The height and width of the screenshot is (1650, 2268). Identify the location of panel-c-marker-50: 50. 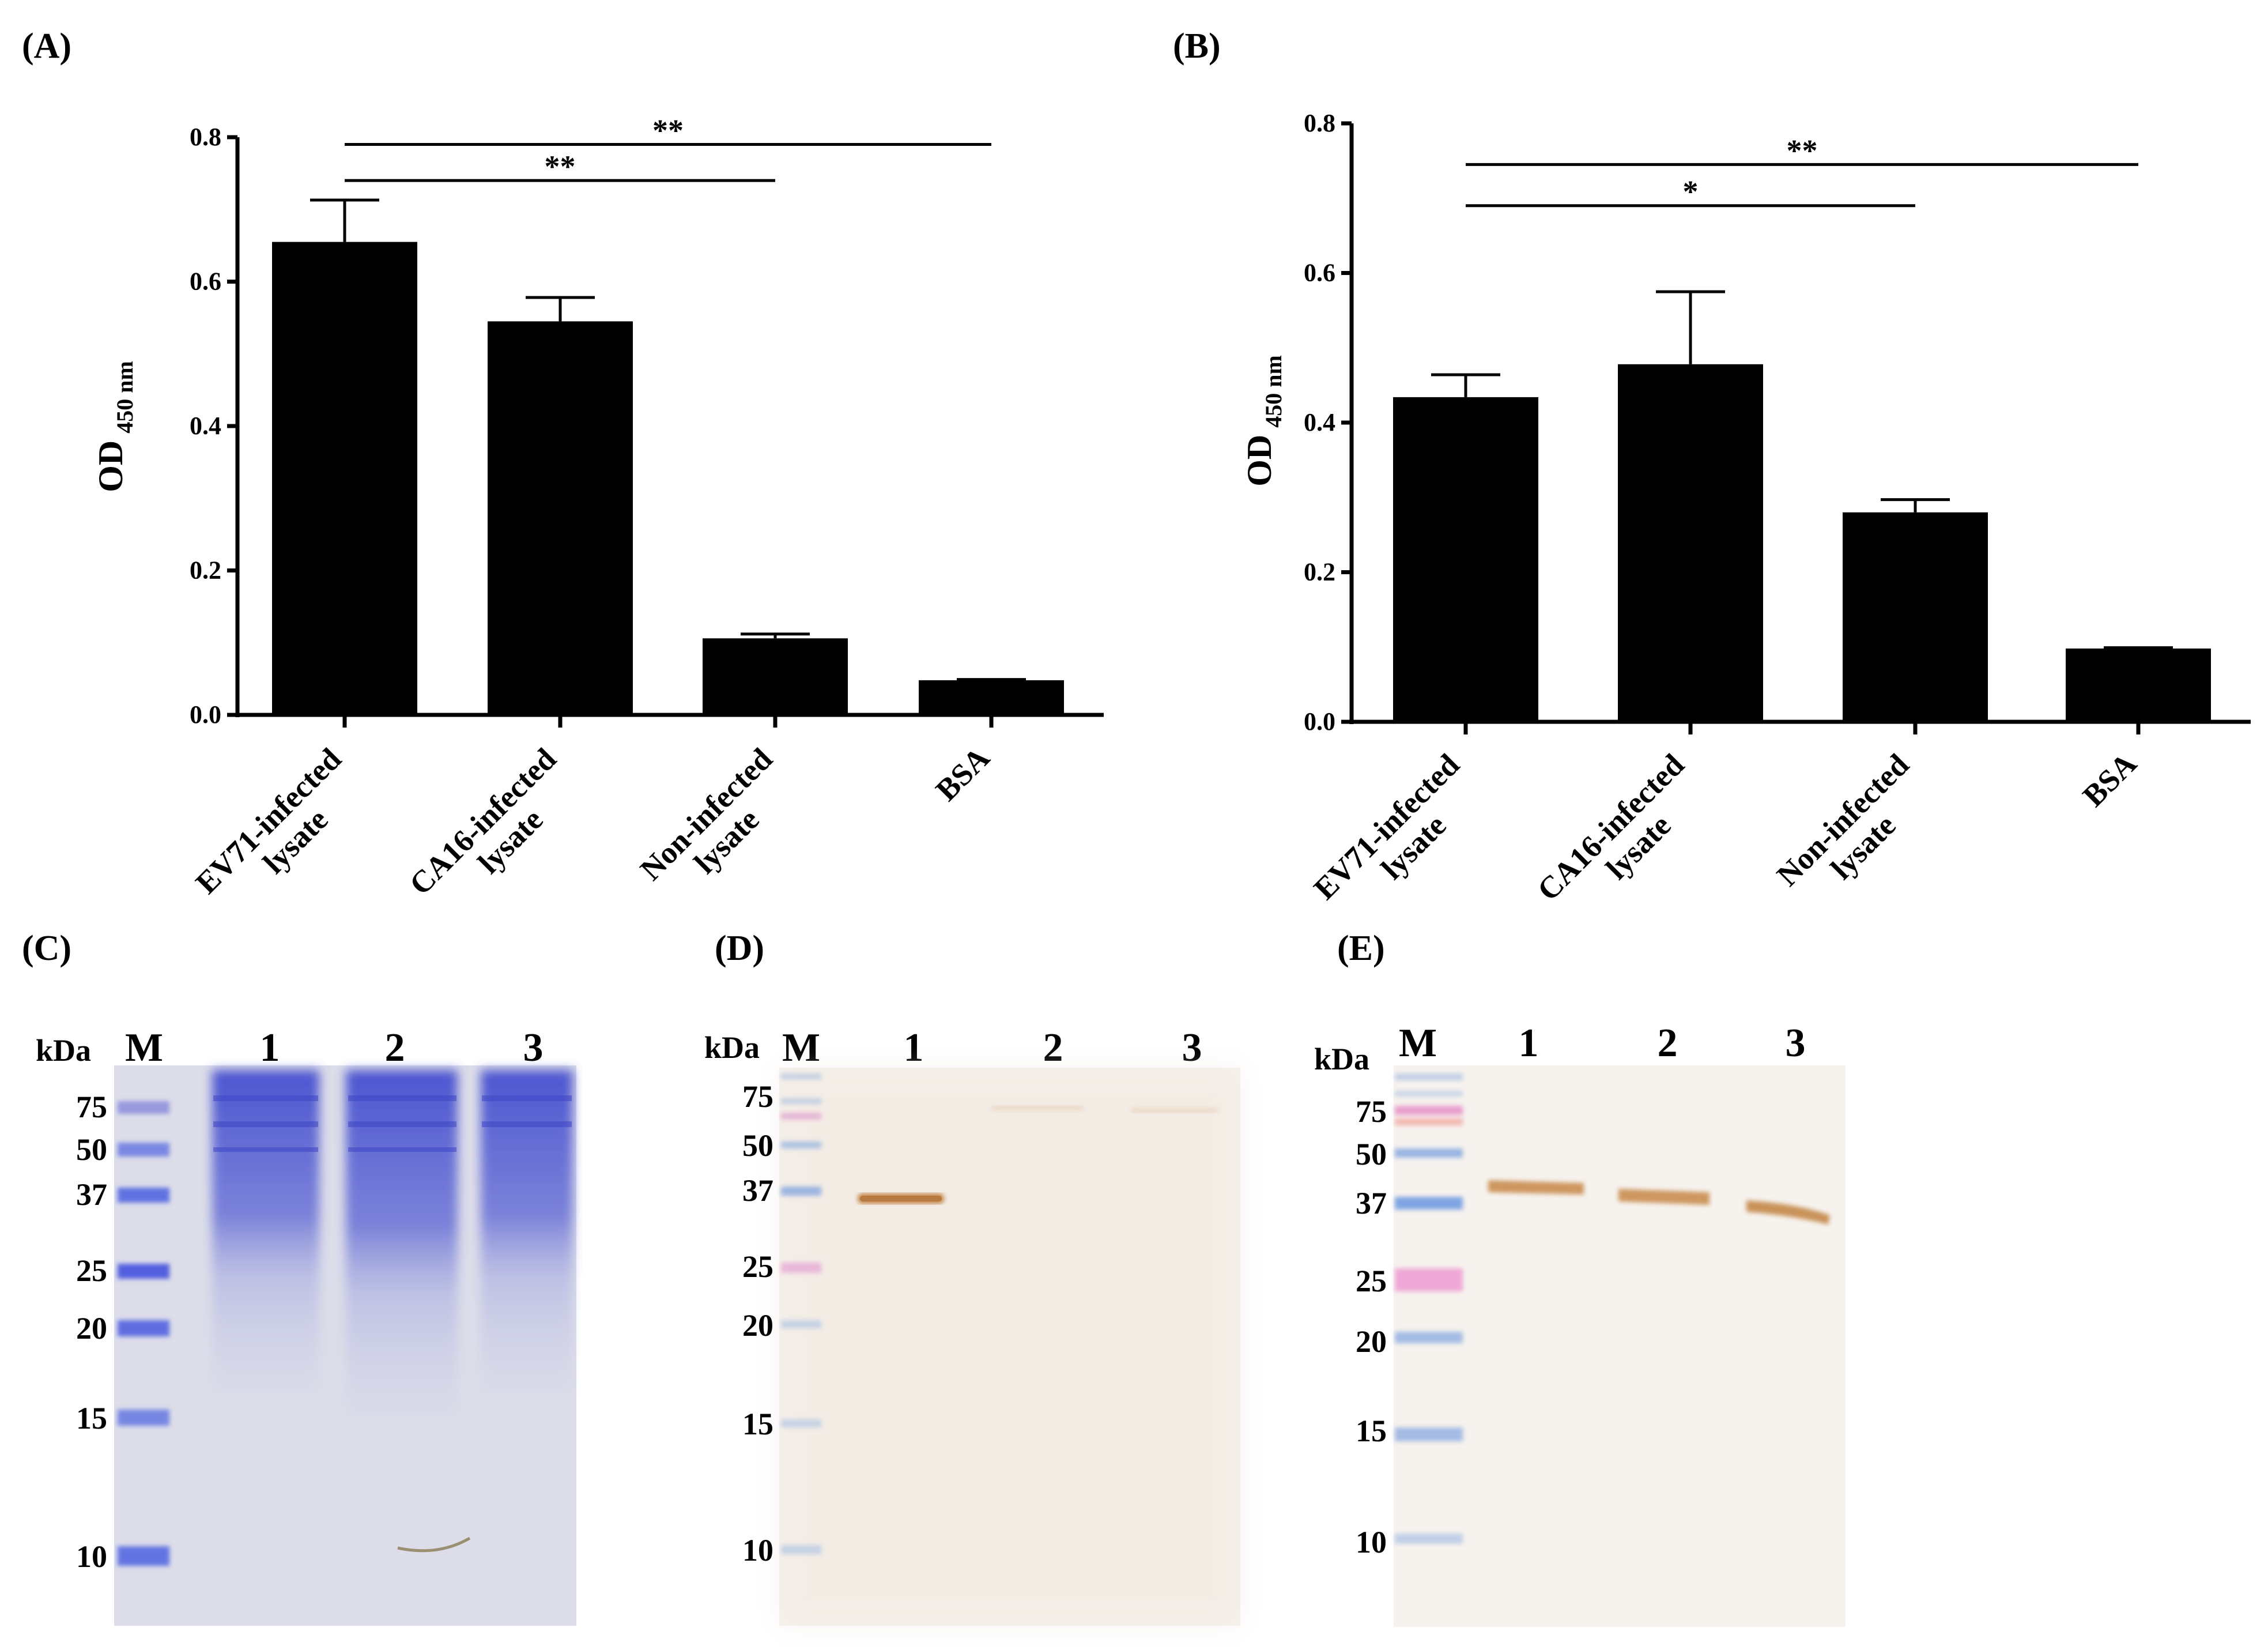
(92, 1149).